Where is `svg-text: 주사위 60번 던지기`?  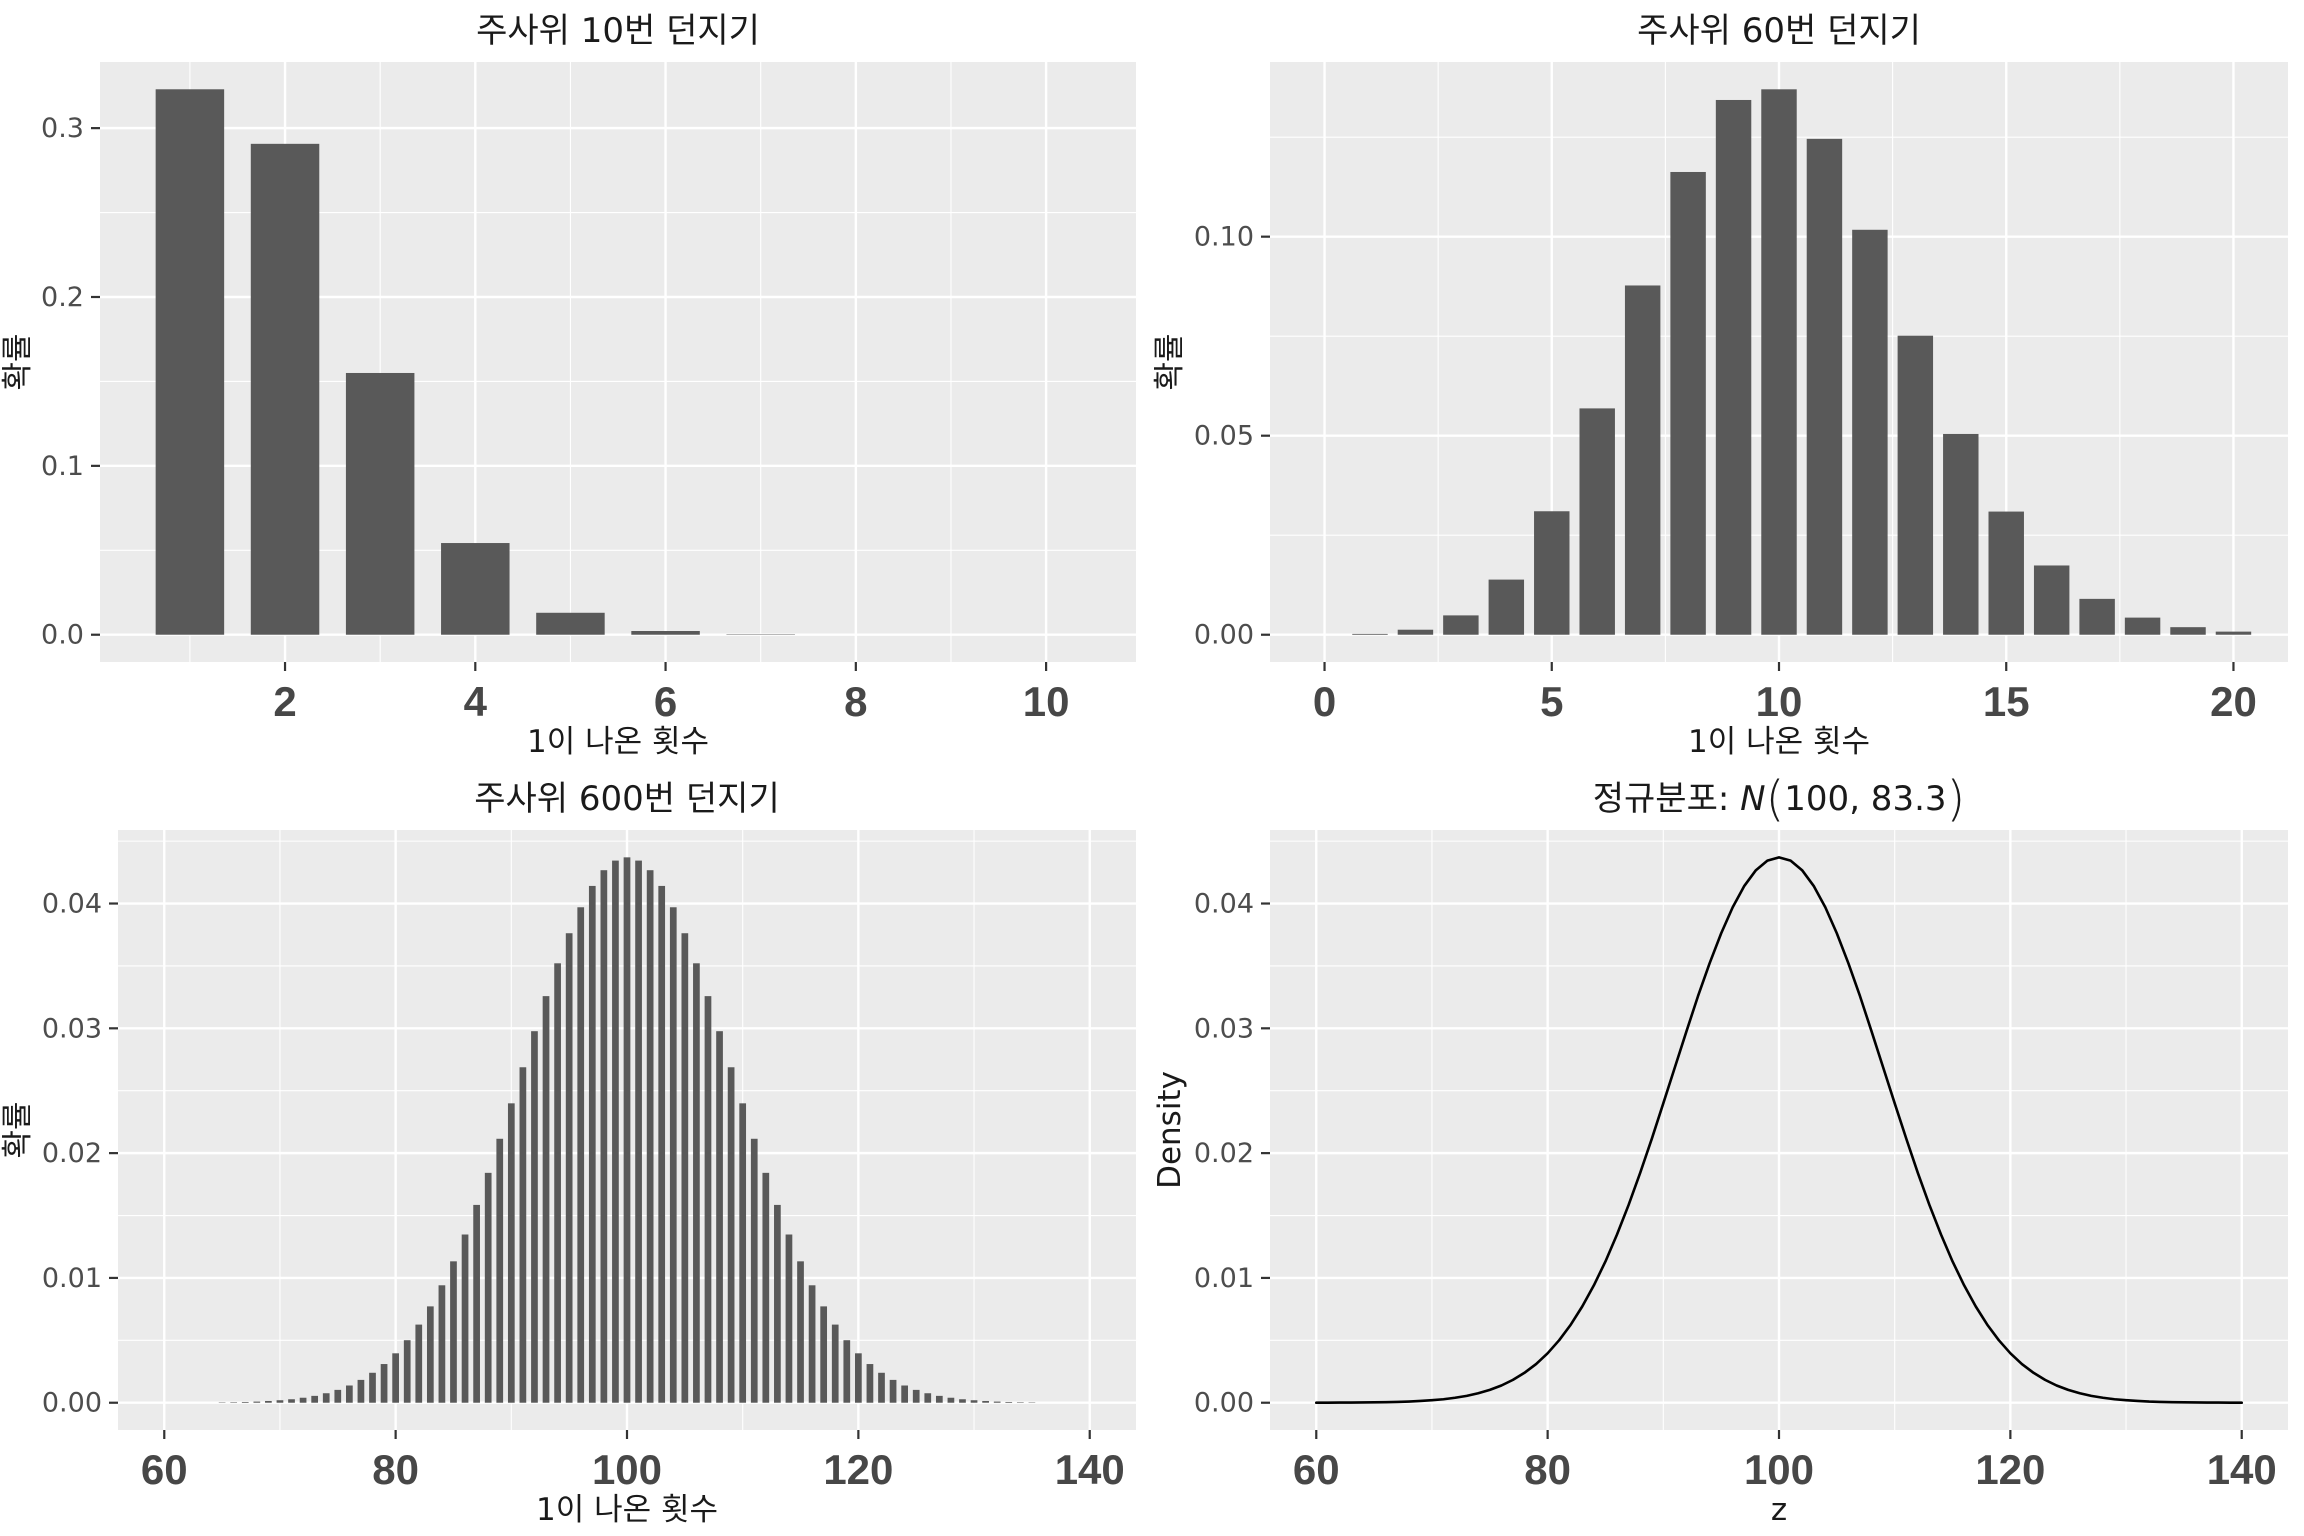 svg-text: 주사위 60번 던지기 is located at coordinates (1779, 31).